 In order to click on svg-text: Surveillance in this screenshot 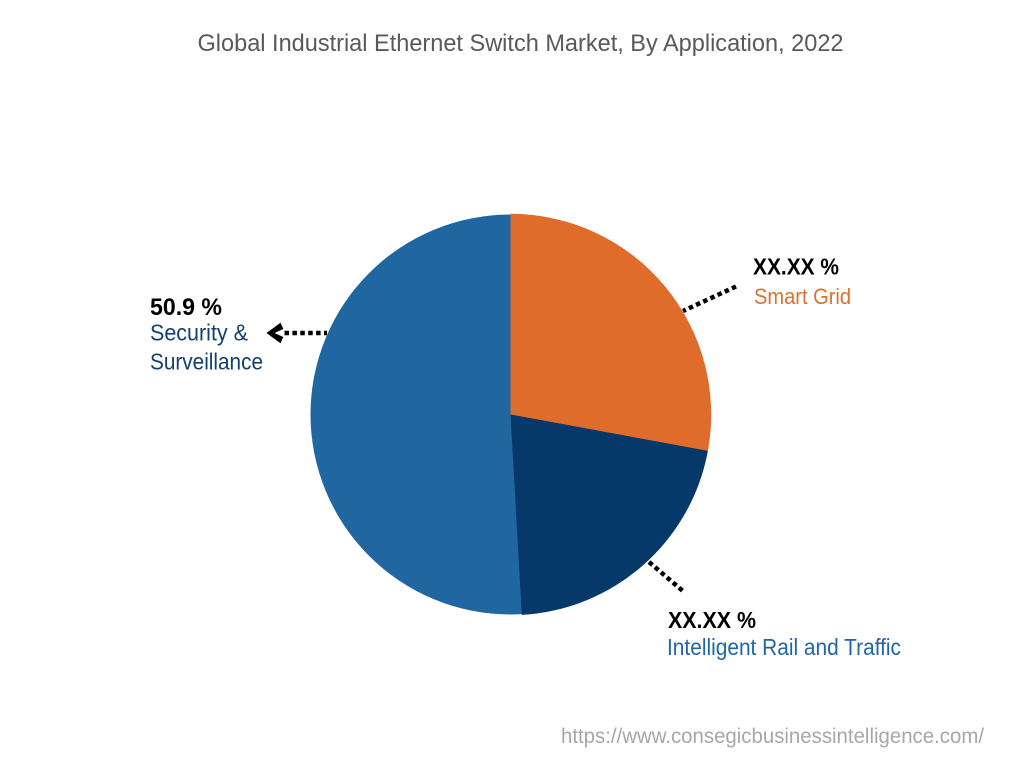, I will do `click(206, 362)`.